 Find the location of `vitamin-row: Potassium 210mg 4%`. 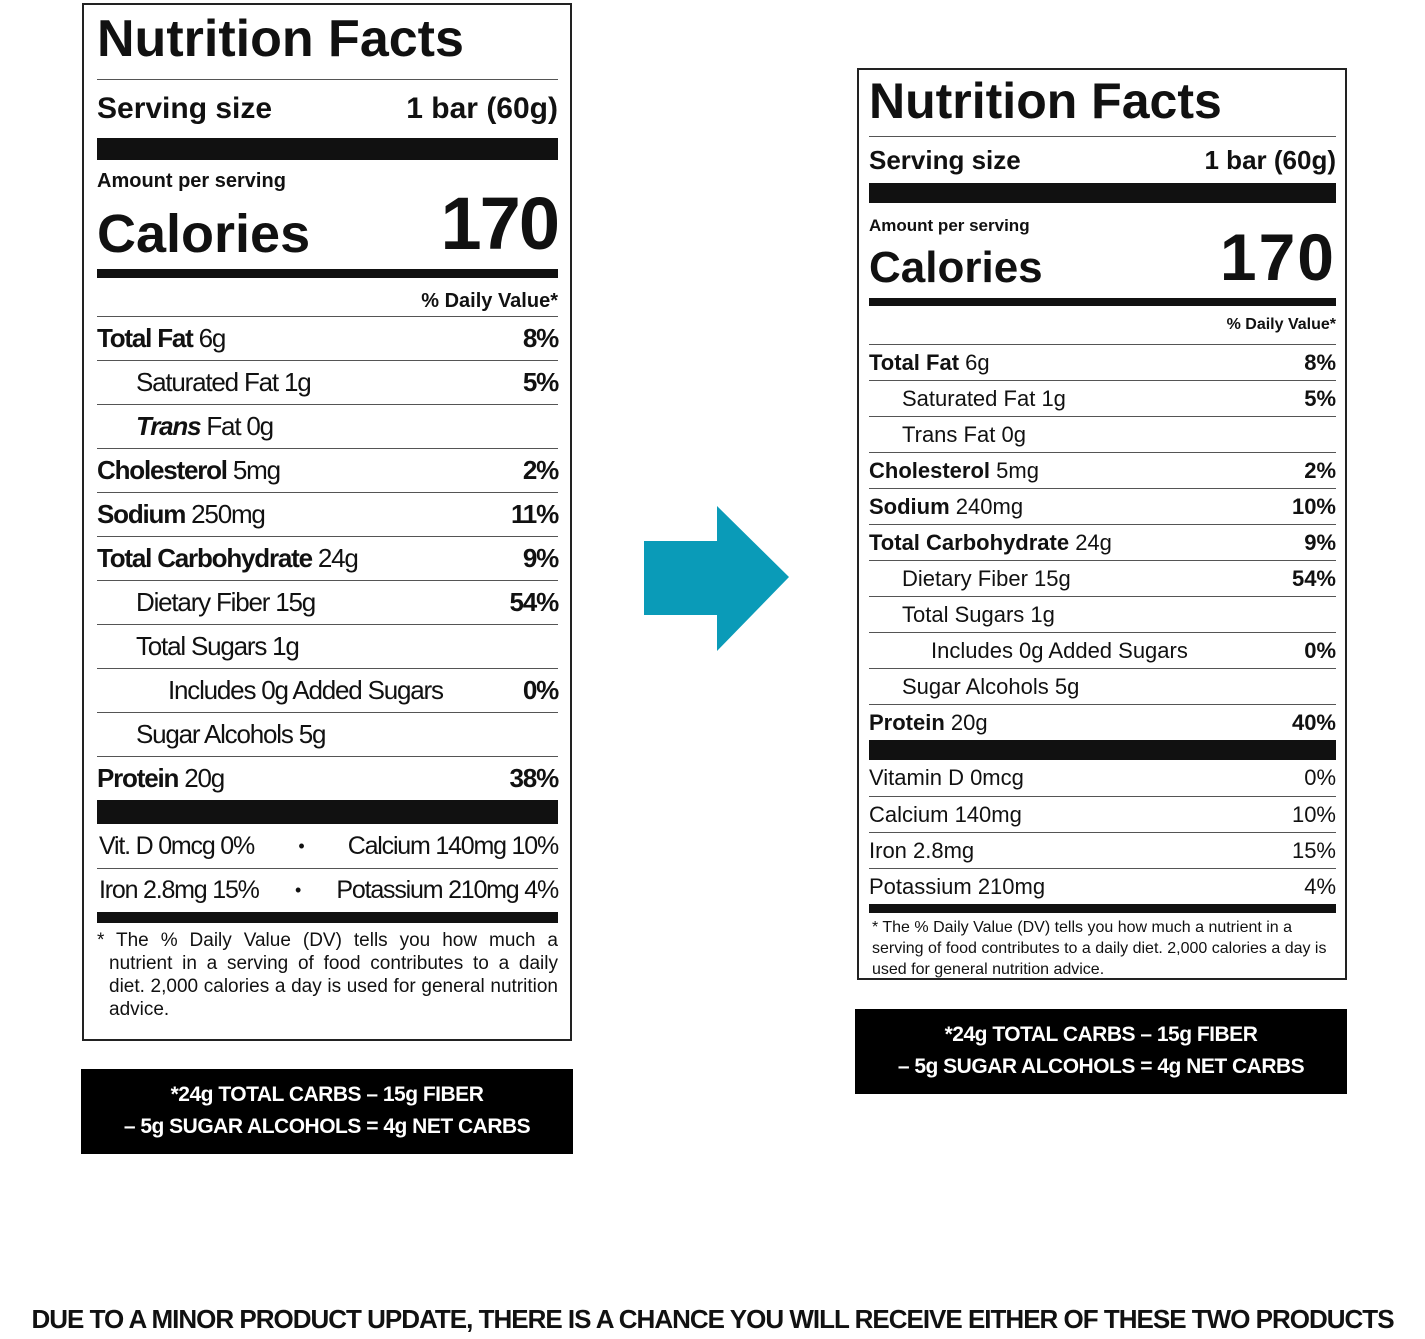

vitamin-row: Potassium 210mg 4% is located at coordinates (1102, 886).